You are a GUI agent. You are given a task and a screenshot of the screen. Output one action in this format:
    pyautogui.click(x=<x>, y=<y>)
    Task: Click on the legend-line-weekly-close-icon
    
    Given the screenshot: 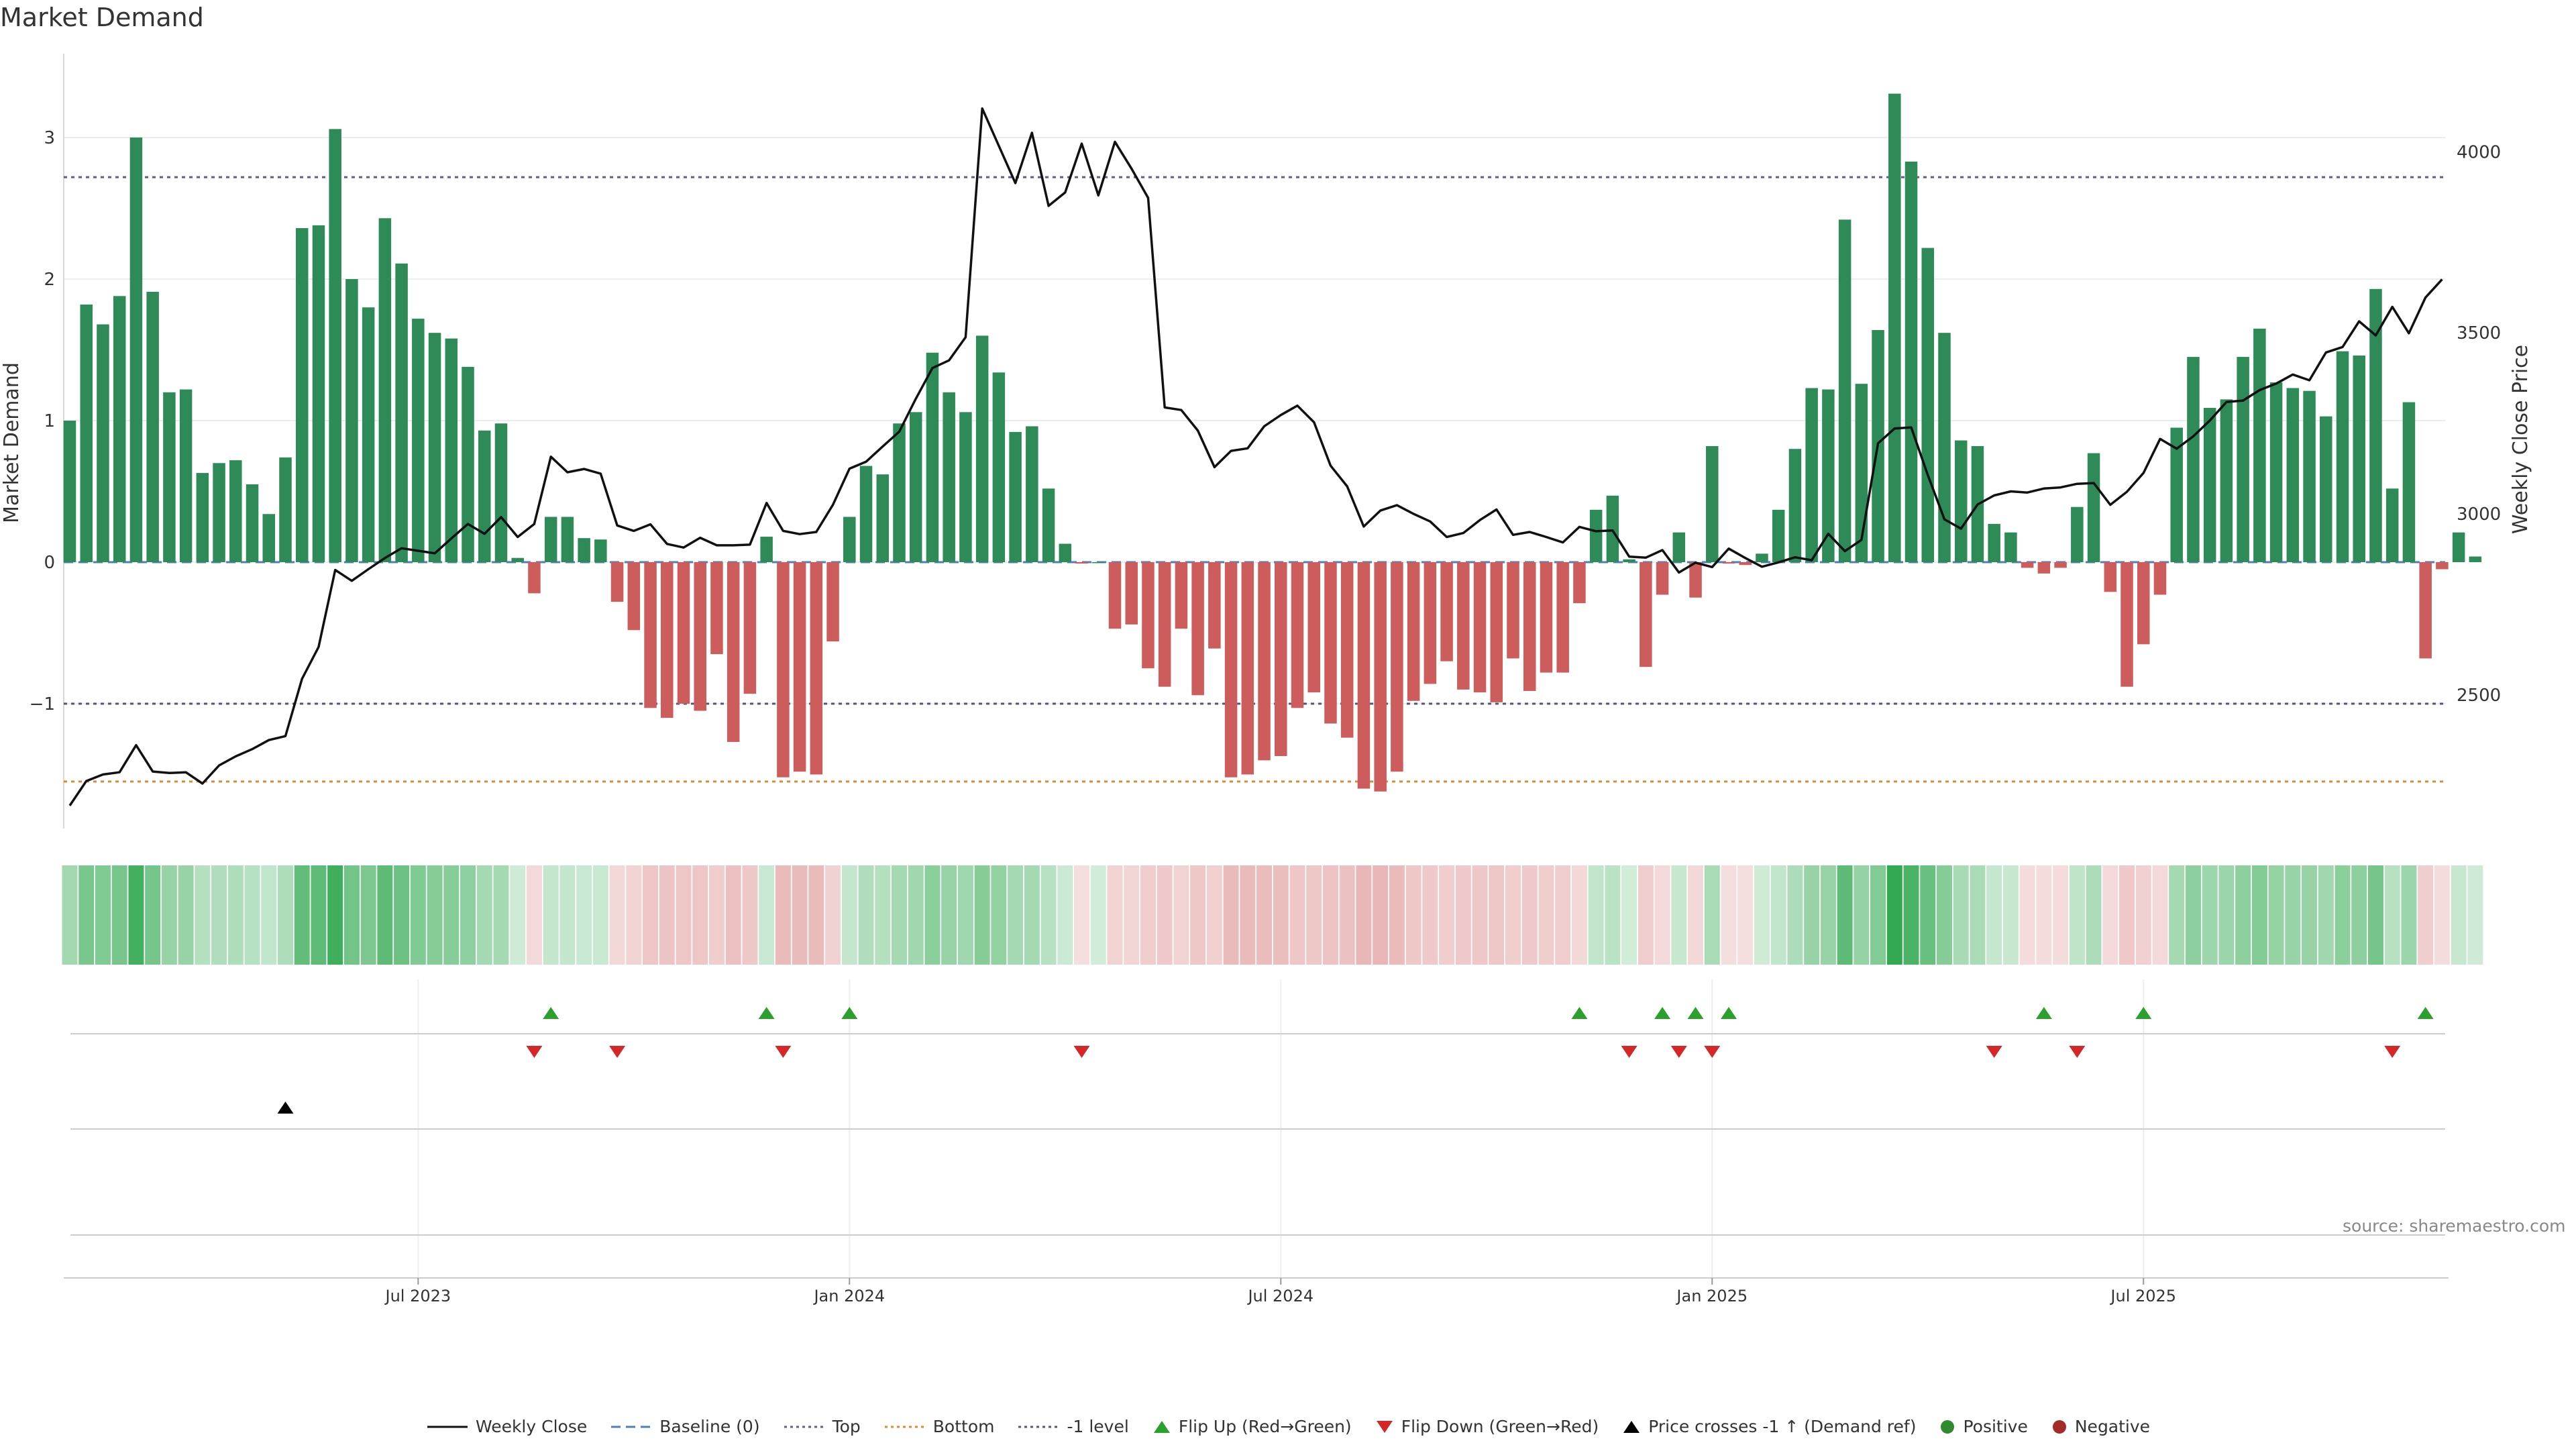 What is the action you would take?
    pyautogui.click(x=447, y=1427)
    